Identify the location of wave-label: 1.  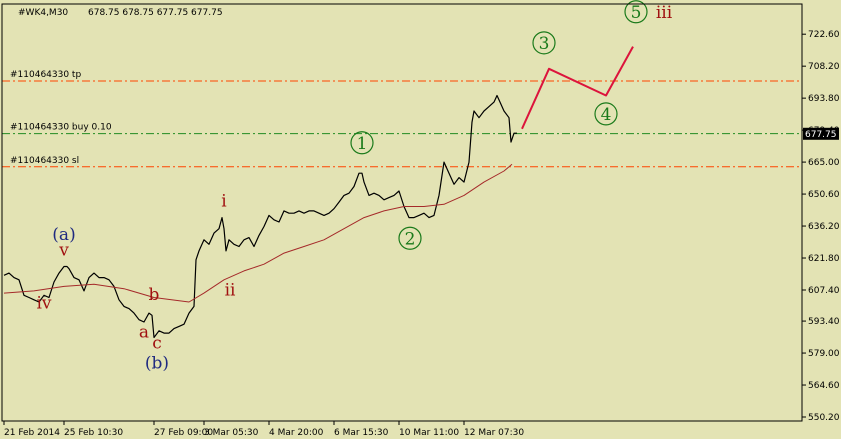
(362, 144).